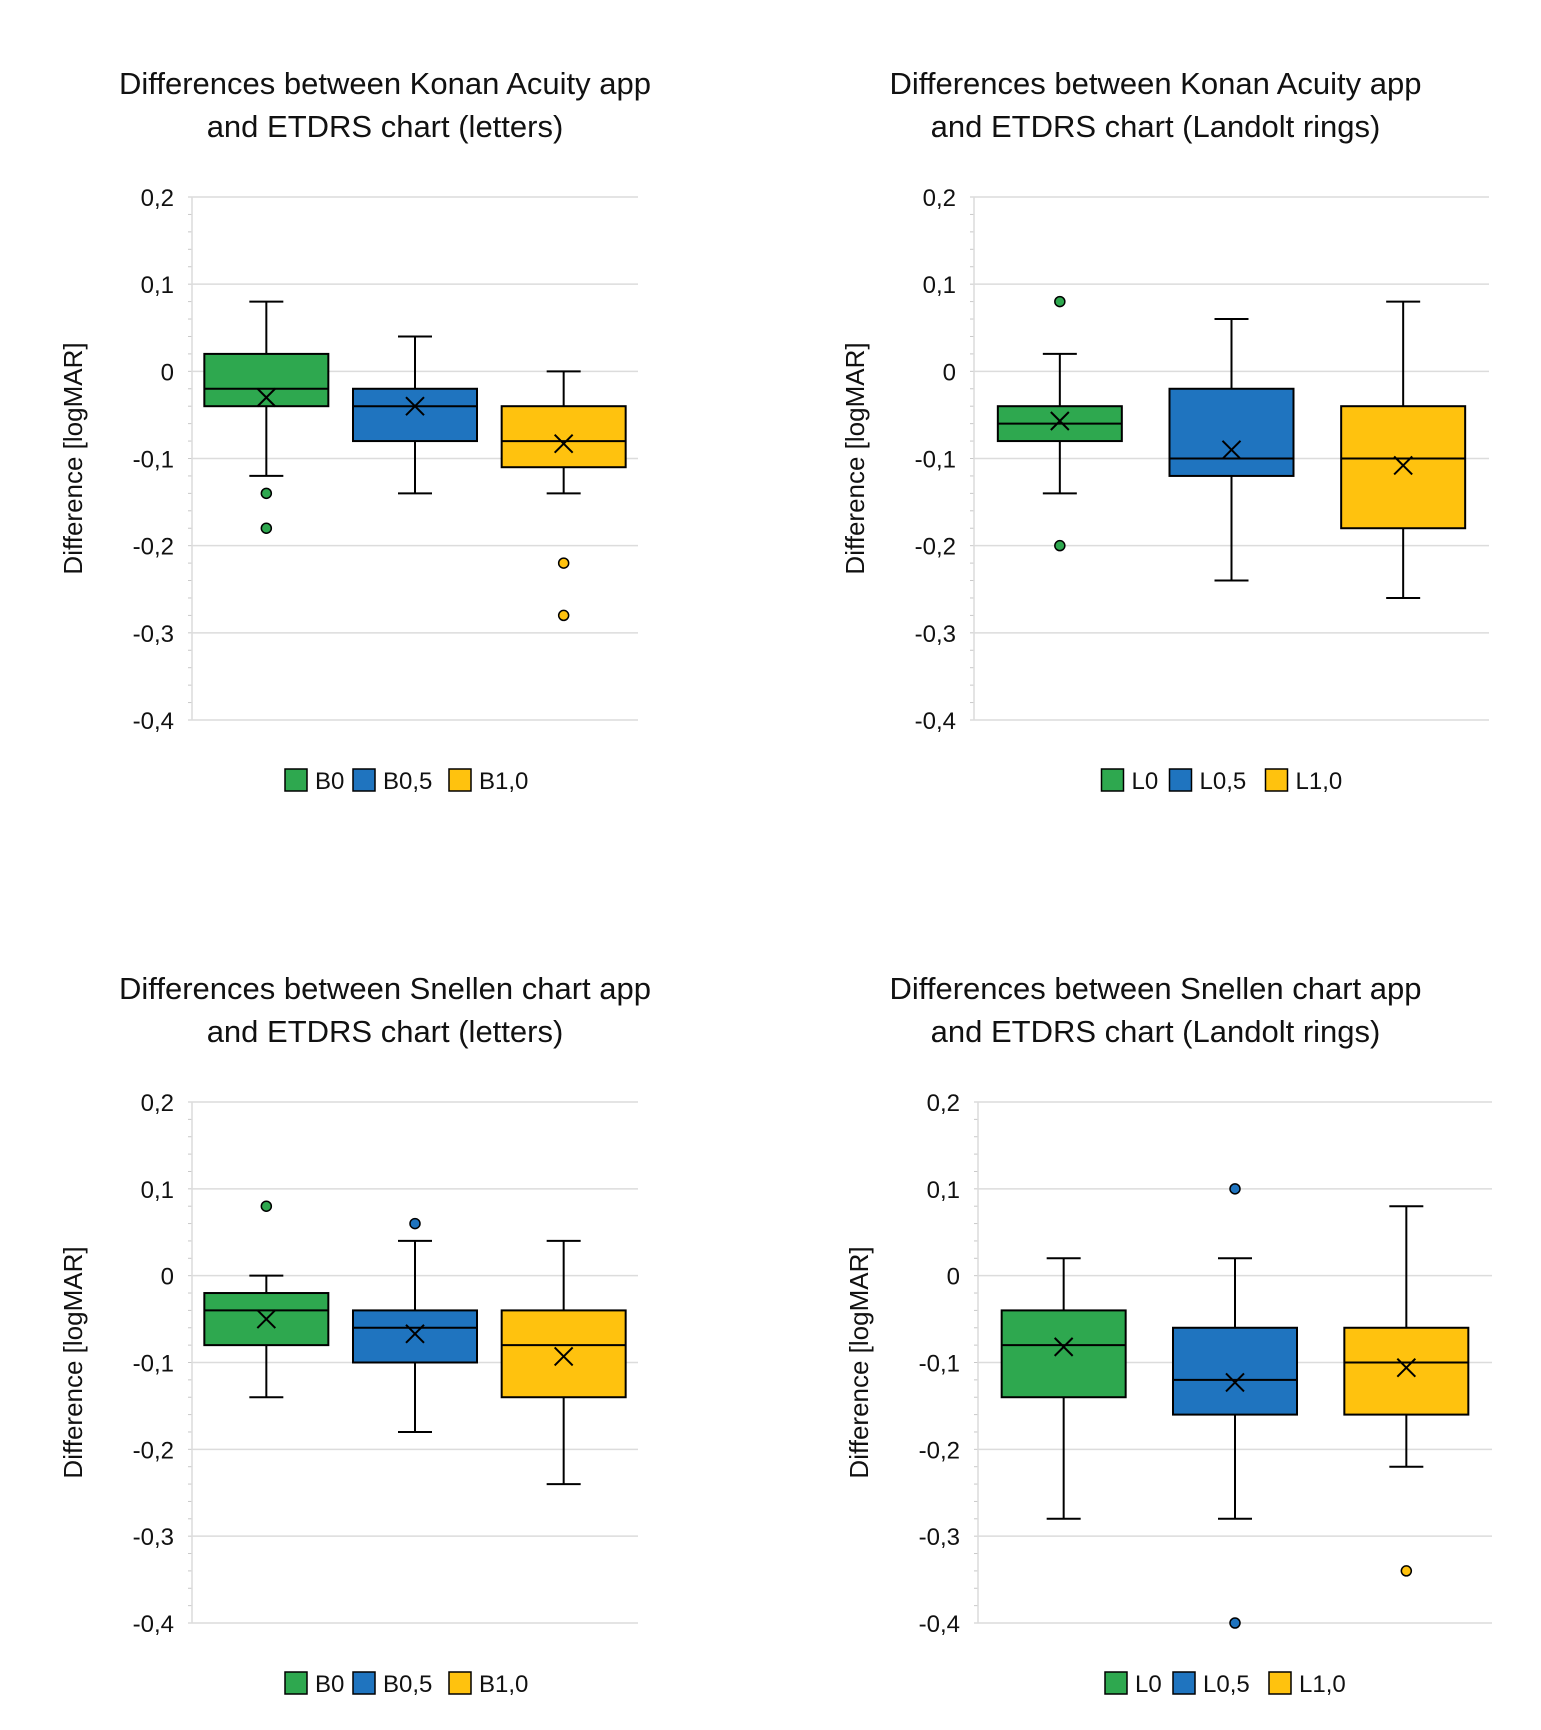 The image size is (1541, 1730). I want to click on box-series-L0,5, so click(1231, 450).